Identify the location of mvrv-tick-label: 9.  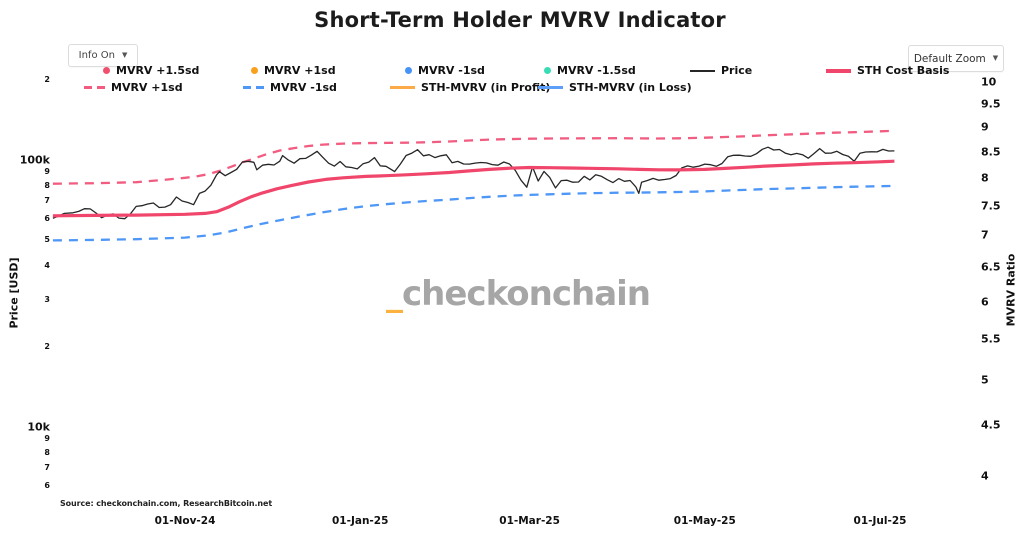
(985, 127).